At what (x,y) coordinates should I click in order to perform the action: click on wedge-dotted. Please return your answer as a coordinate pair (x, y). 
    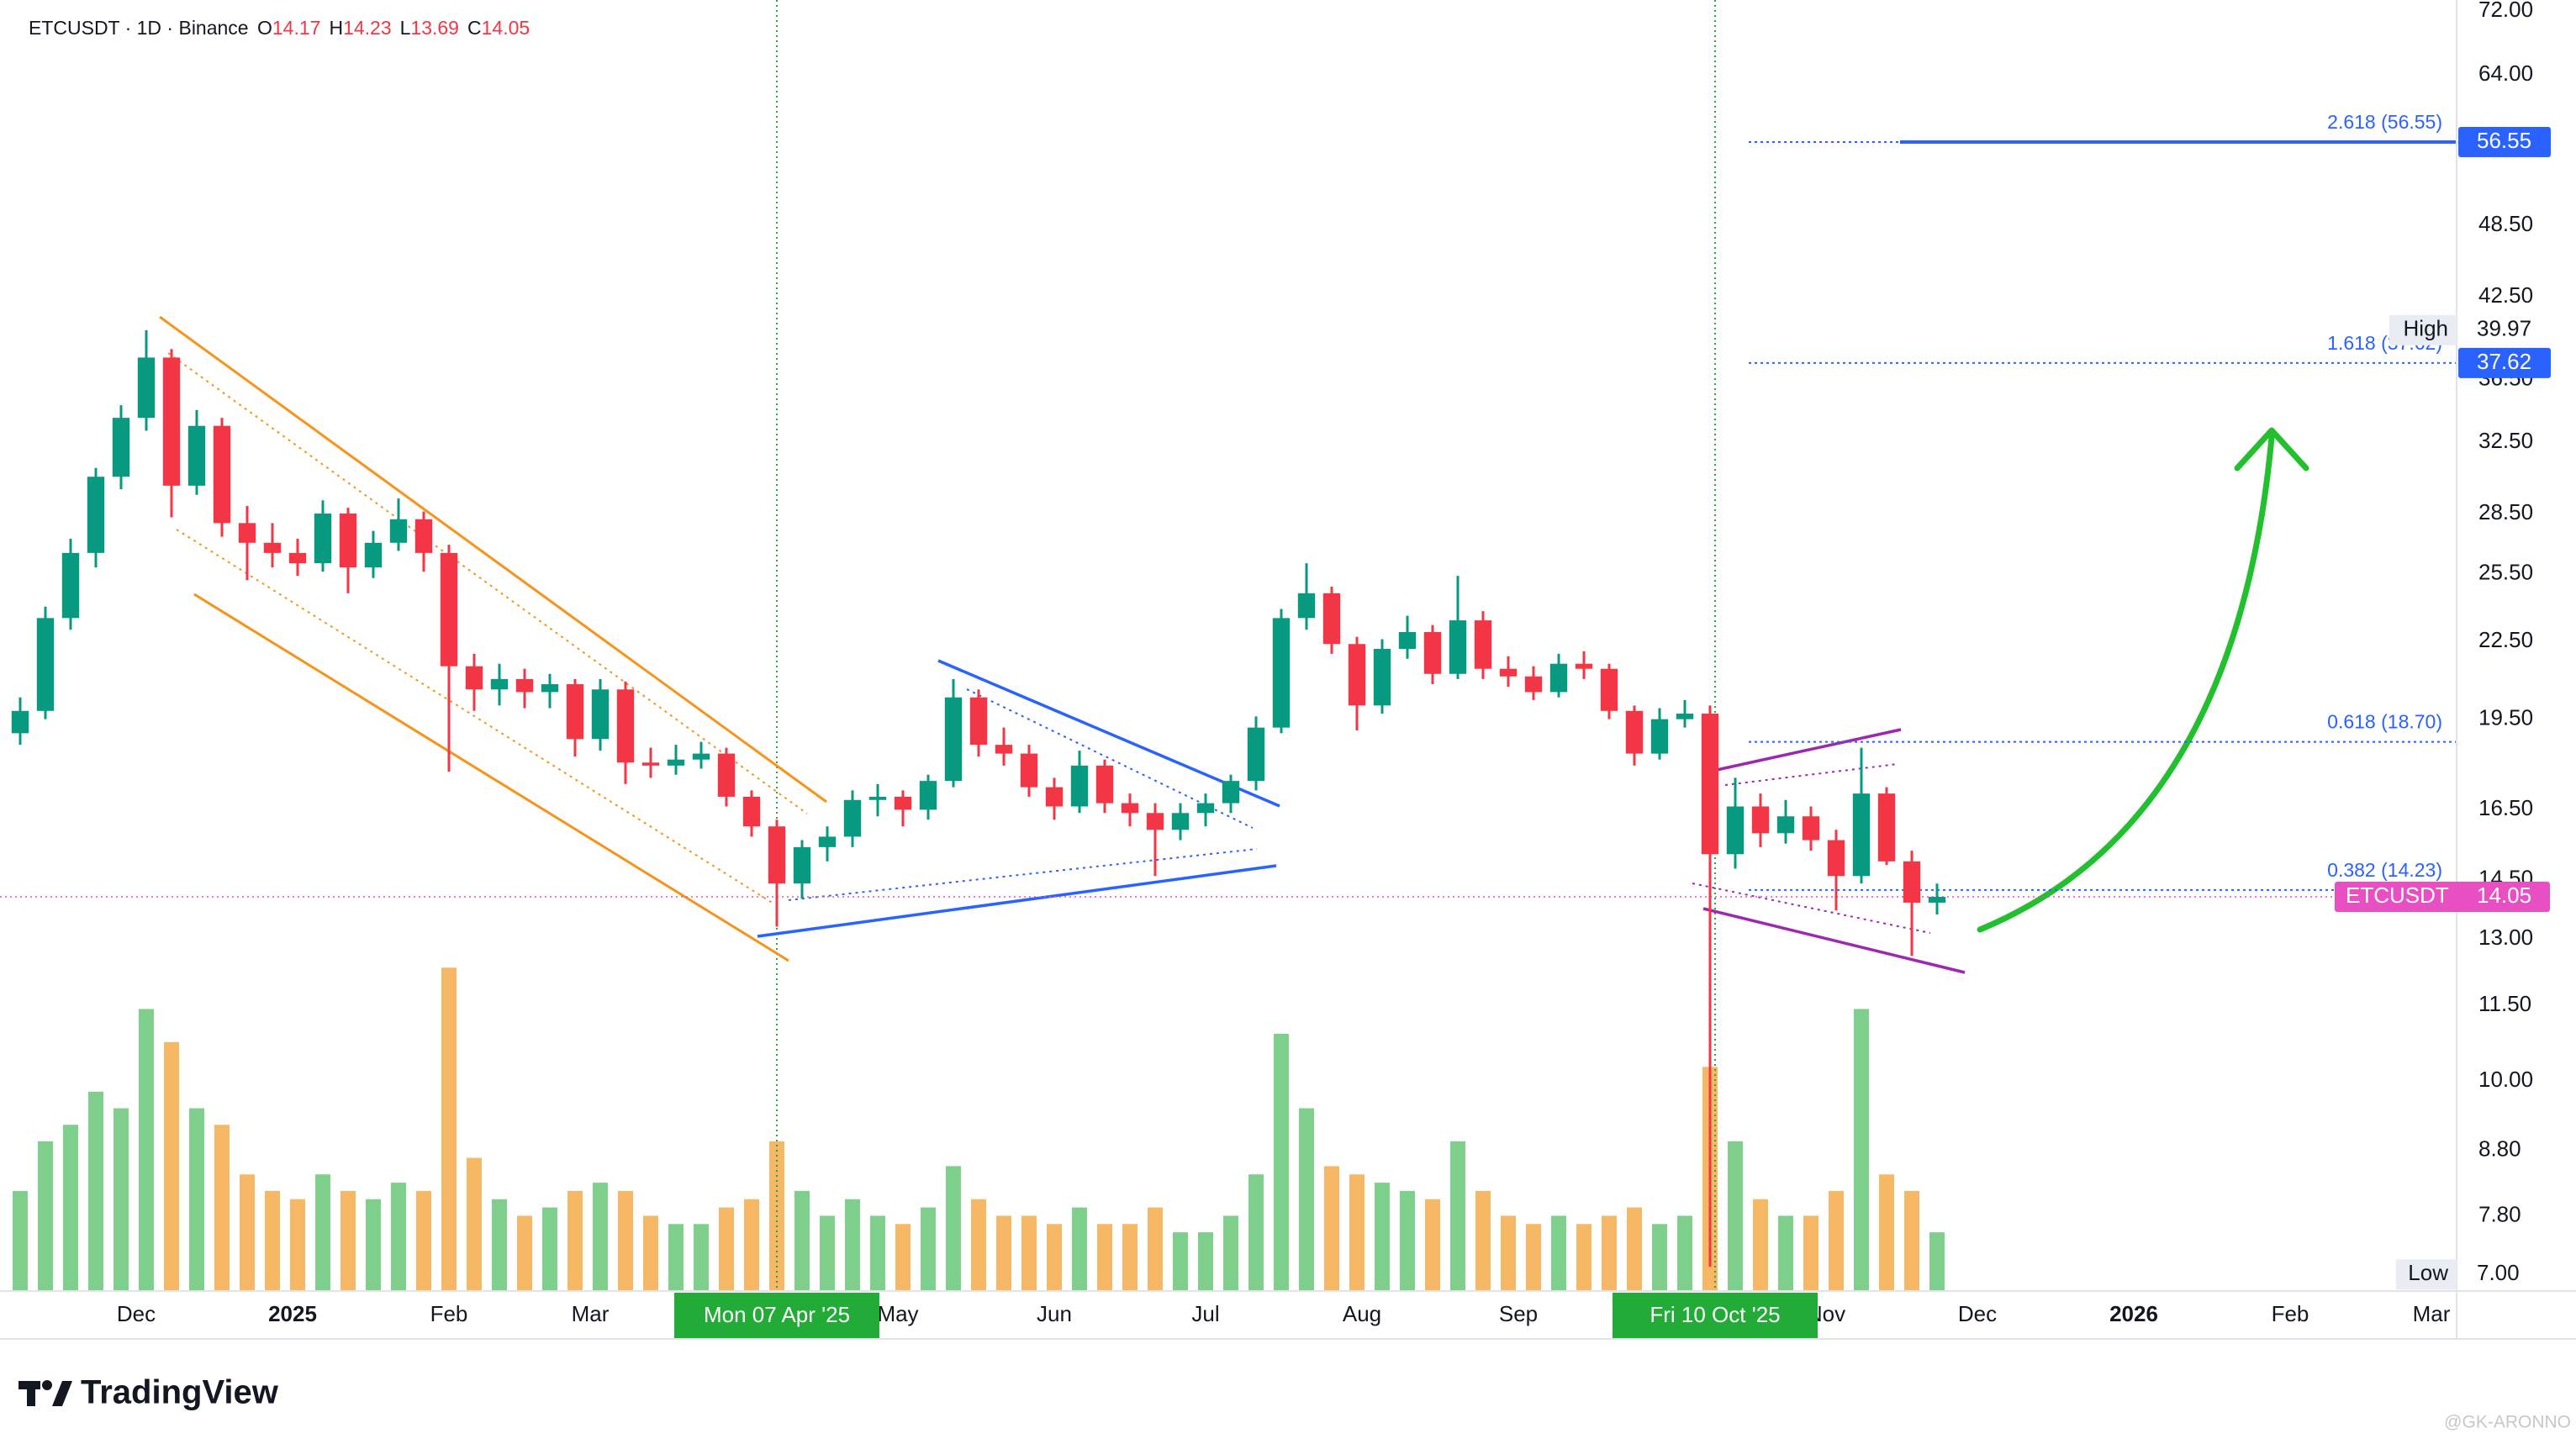
    Looking at the image, I should click on (1811, 909).